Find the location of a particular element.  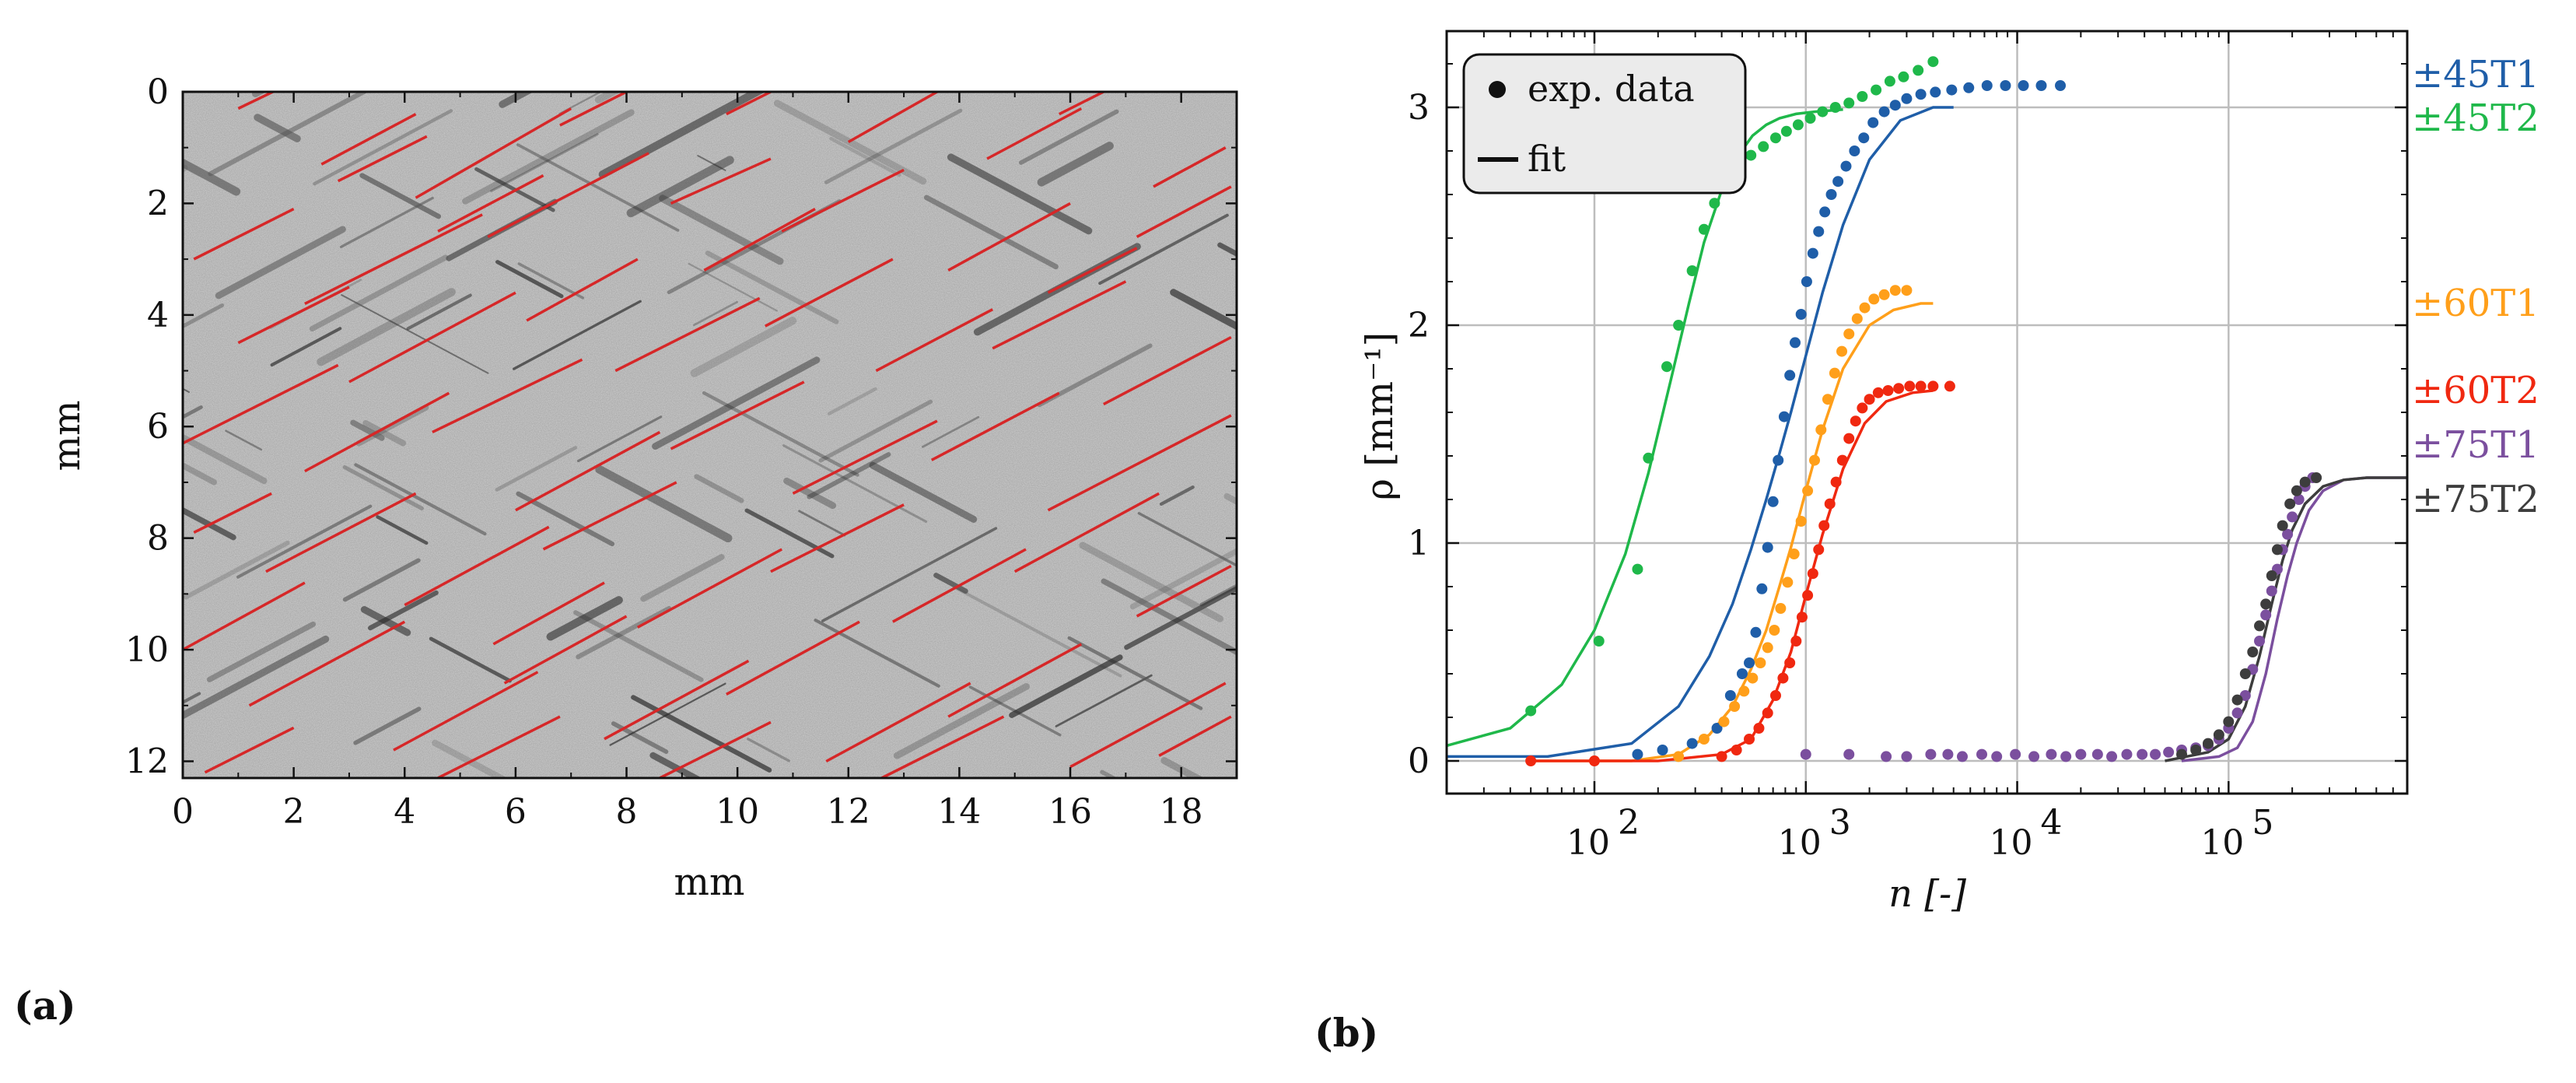

series-label: ±60T2 is located at coordinates (2476, 390).